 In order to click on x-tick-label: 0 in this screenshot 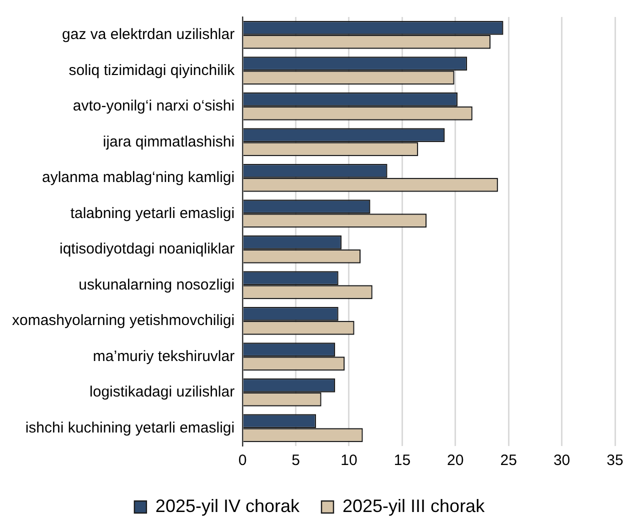, I will do `click(242, 461)`.